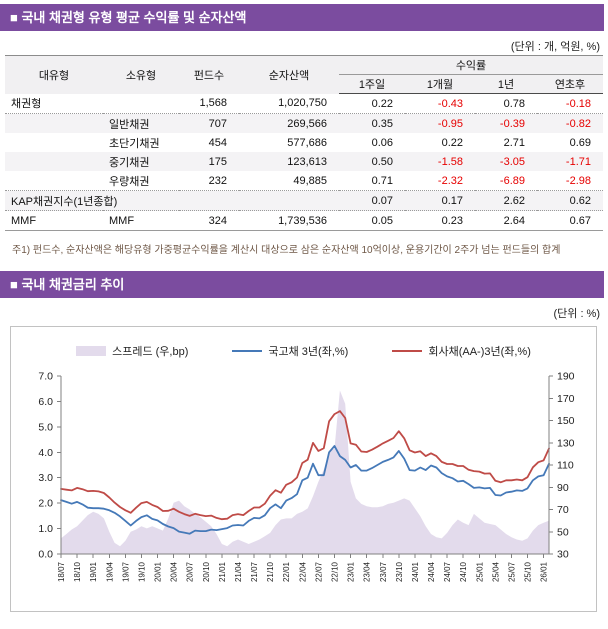  I want to click on svg-text: 130, so click(566, 443).